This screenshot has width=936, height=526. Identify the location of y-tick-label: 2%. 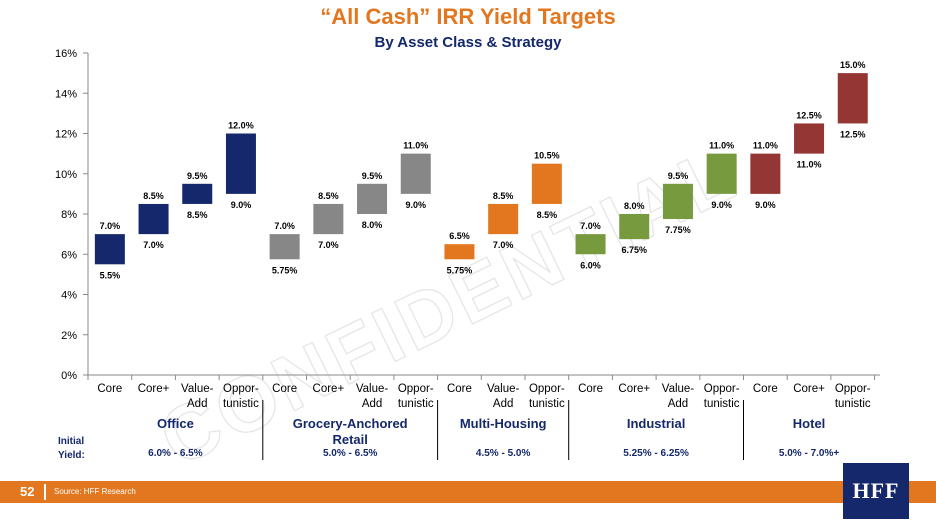
(69, 336).